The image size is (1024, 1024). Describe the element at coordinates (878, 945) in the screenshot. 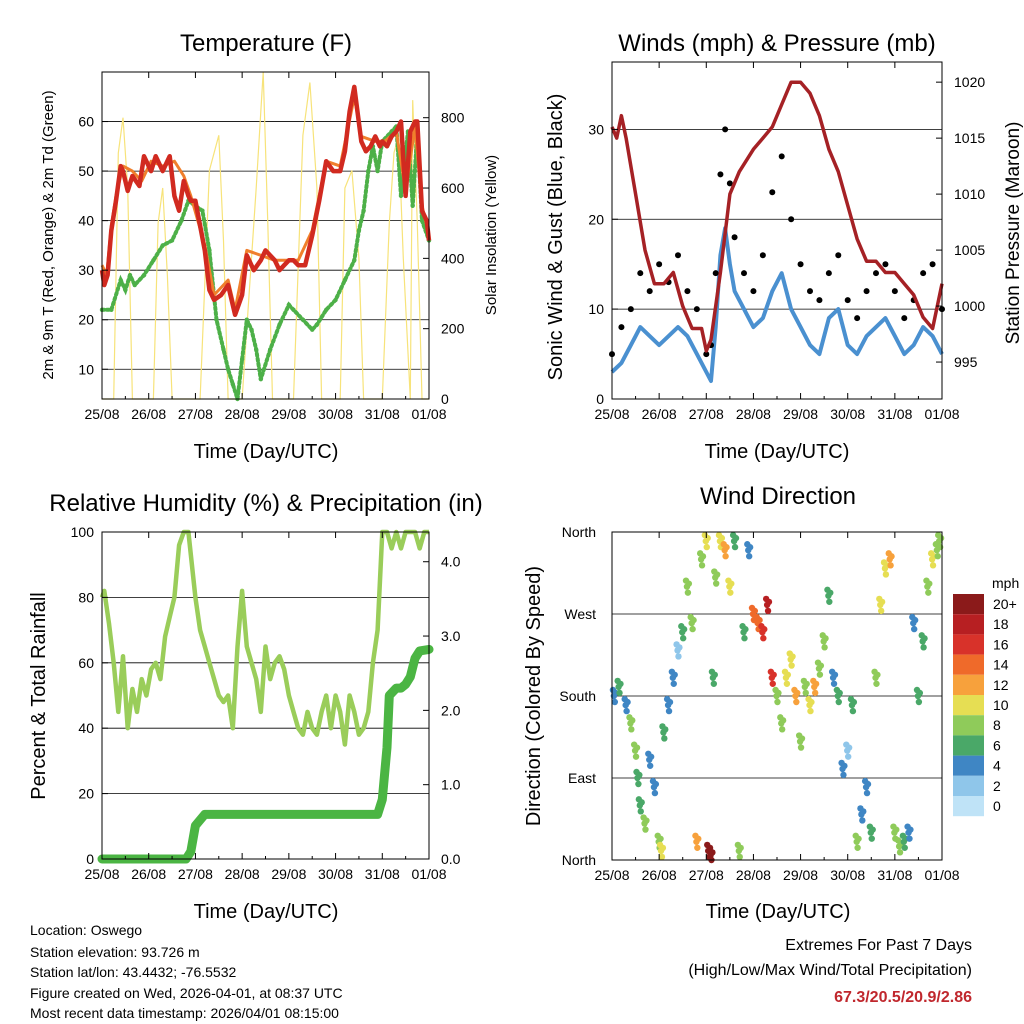

I see `extremes-title: Extremes For Past 7 Days` at that location.